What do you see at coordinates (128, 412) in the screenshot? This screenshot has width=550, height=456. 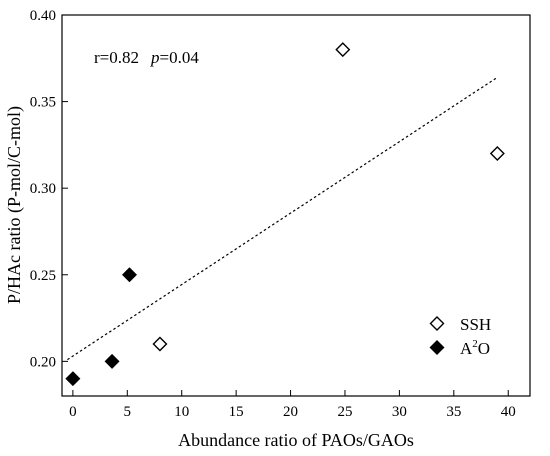 I see `x-tick-label: 5` at bounding box center [128, 412].